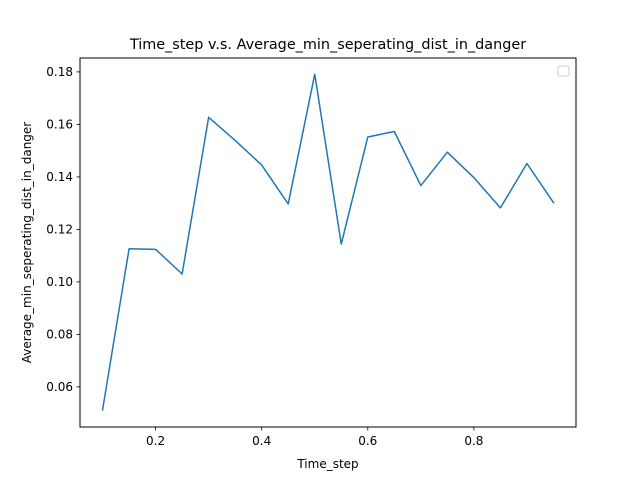  What do you see at coordinates (261, 441) in the screenshot?
I see `x-tick-label: 0.4` at bounding box center [261, 441].